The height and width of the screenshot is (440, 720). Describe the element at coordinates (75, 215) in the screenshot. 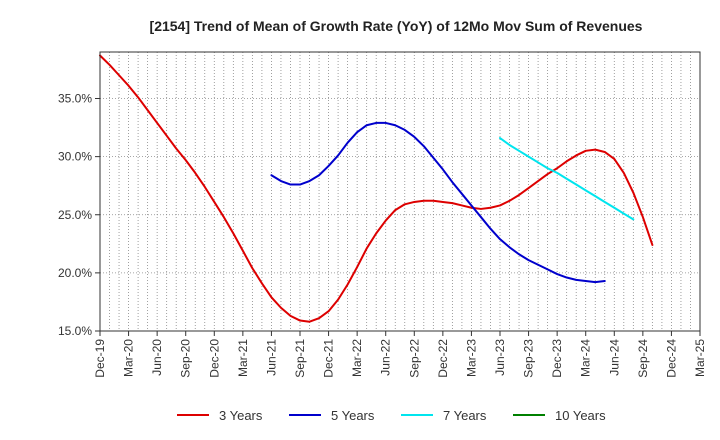

I see `y-tick-label: 25.0%` at that location.